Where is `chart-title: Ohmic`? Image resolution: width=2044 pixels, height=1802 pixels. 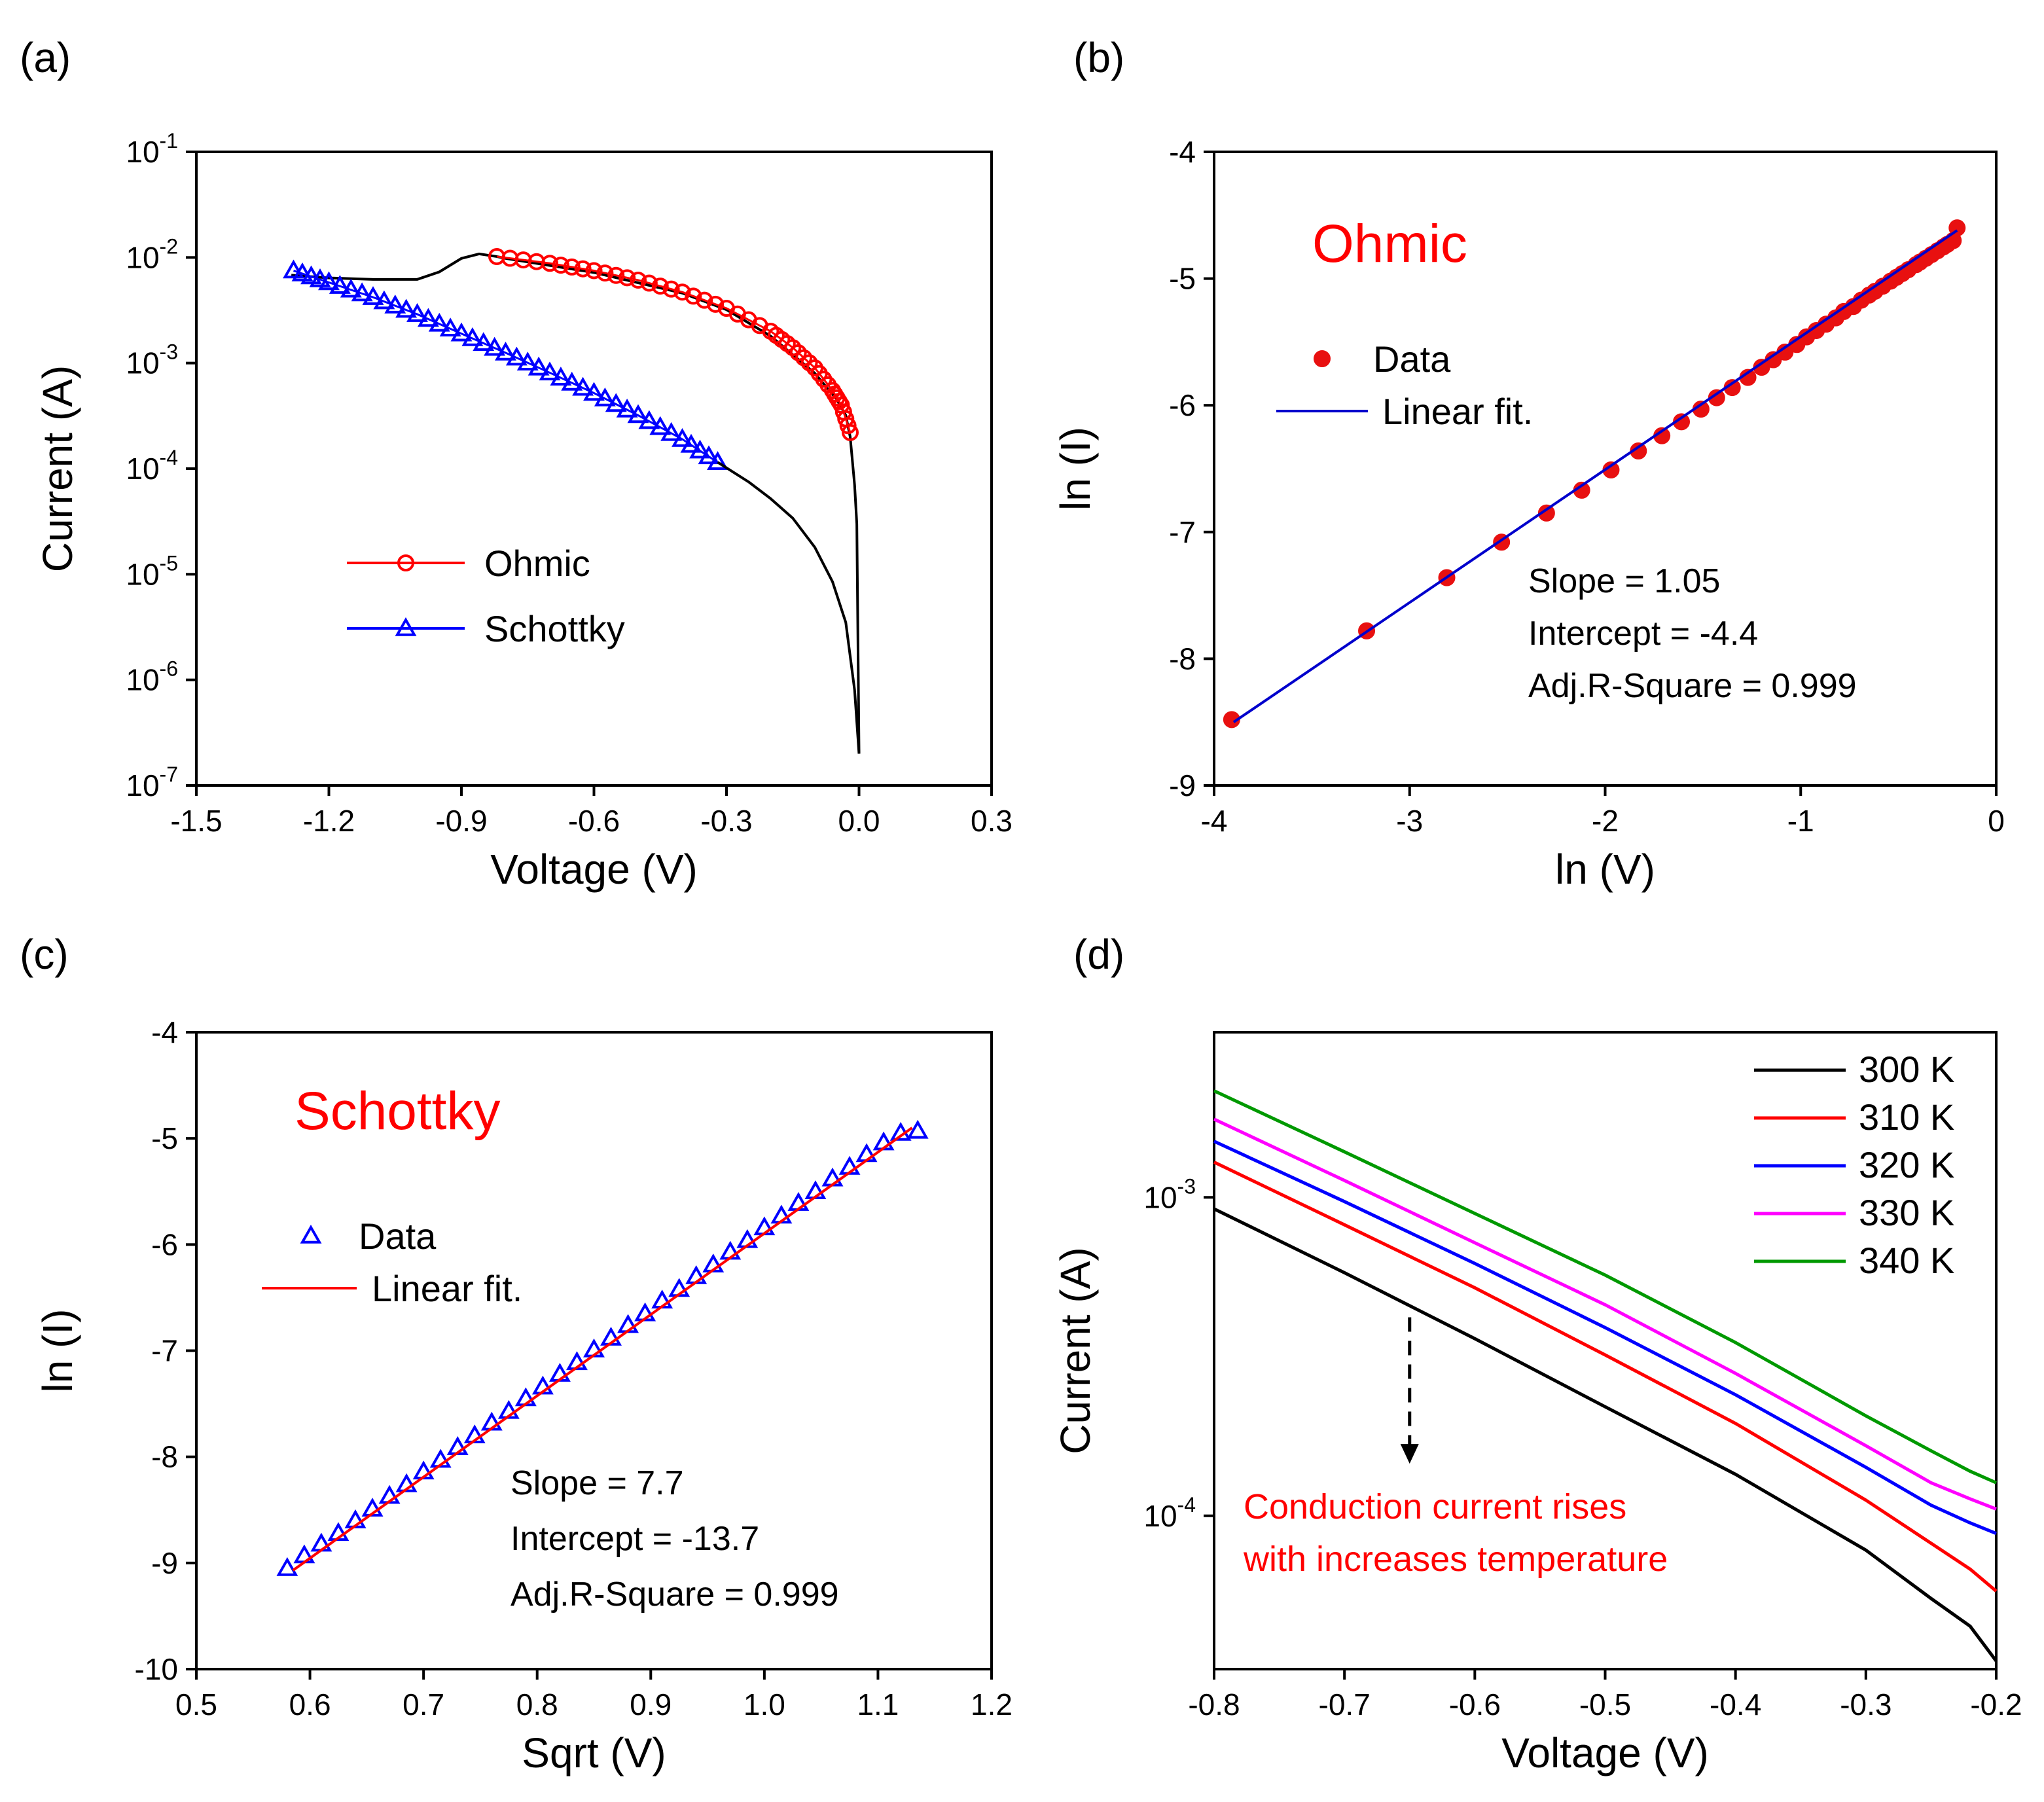 chart-title: Ohmic is located at coordinates (1389, 244).